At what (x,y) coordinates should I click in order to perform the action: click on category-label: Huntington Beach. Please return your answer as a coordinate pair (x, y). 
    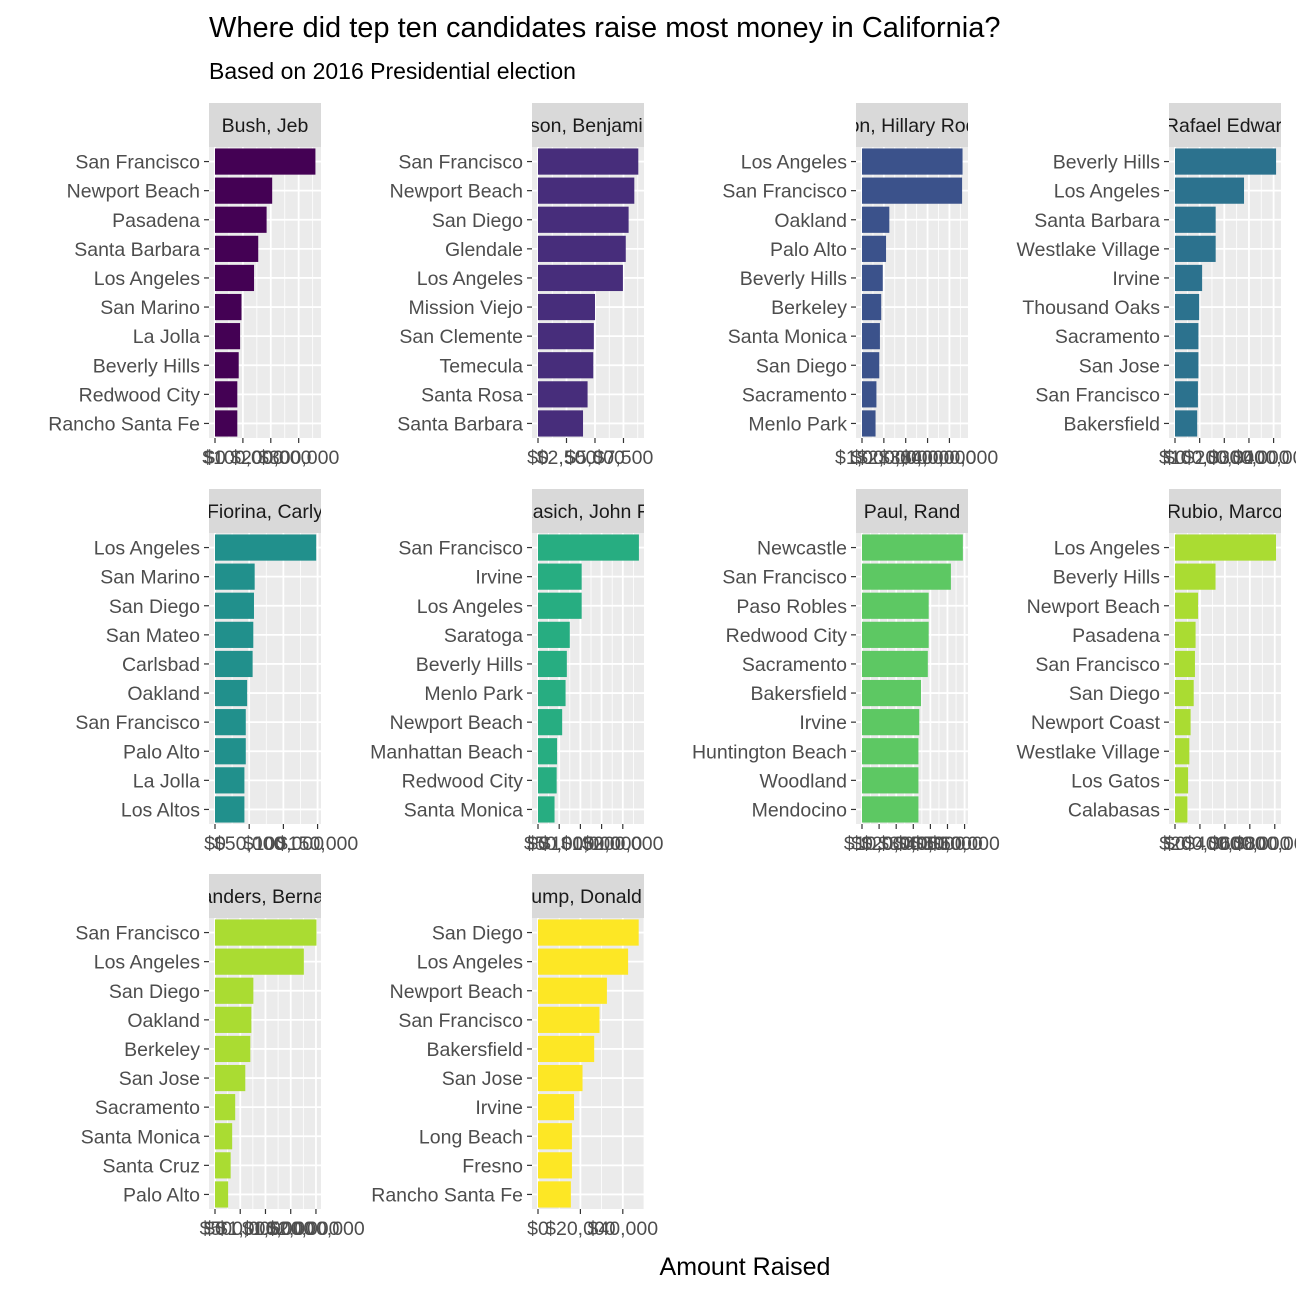
    Looking at the image, I should click on (769, 752).